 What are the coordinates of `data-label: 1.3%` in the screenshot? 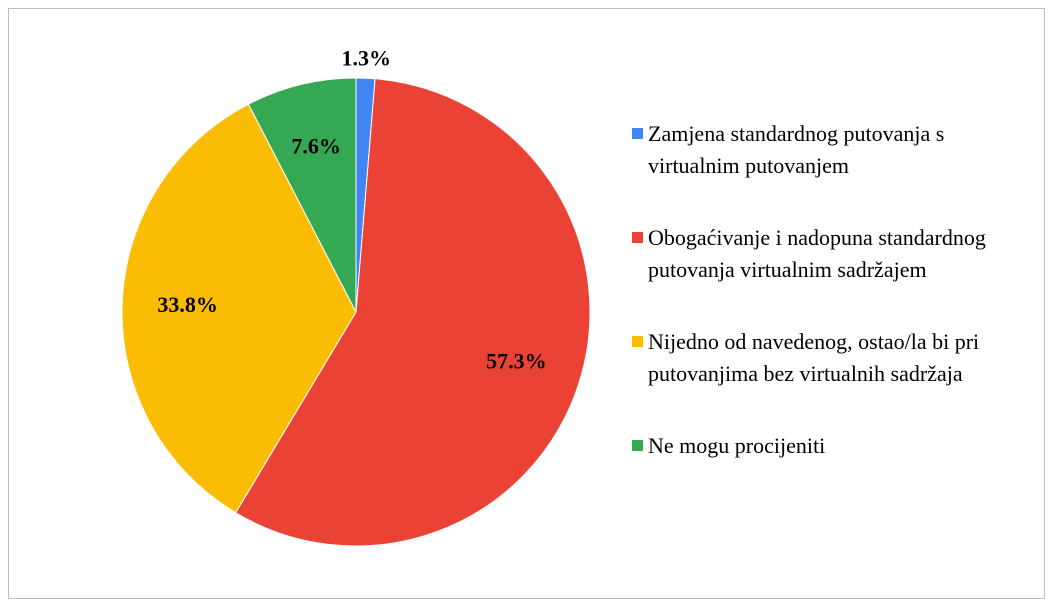 It's located at (367, 57).